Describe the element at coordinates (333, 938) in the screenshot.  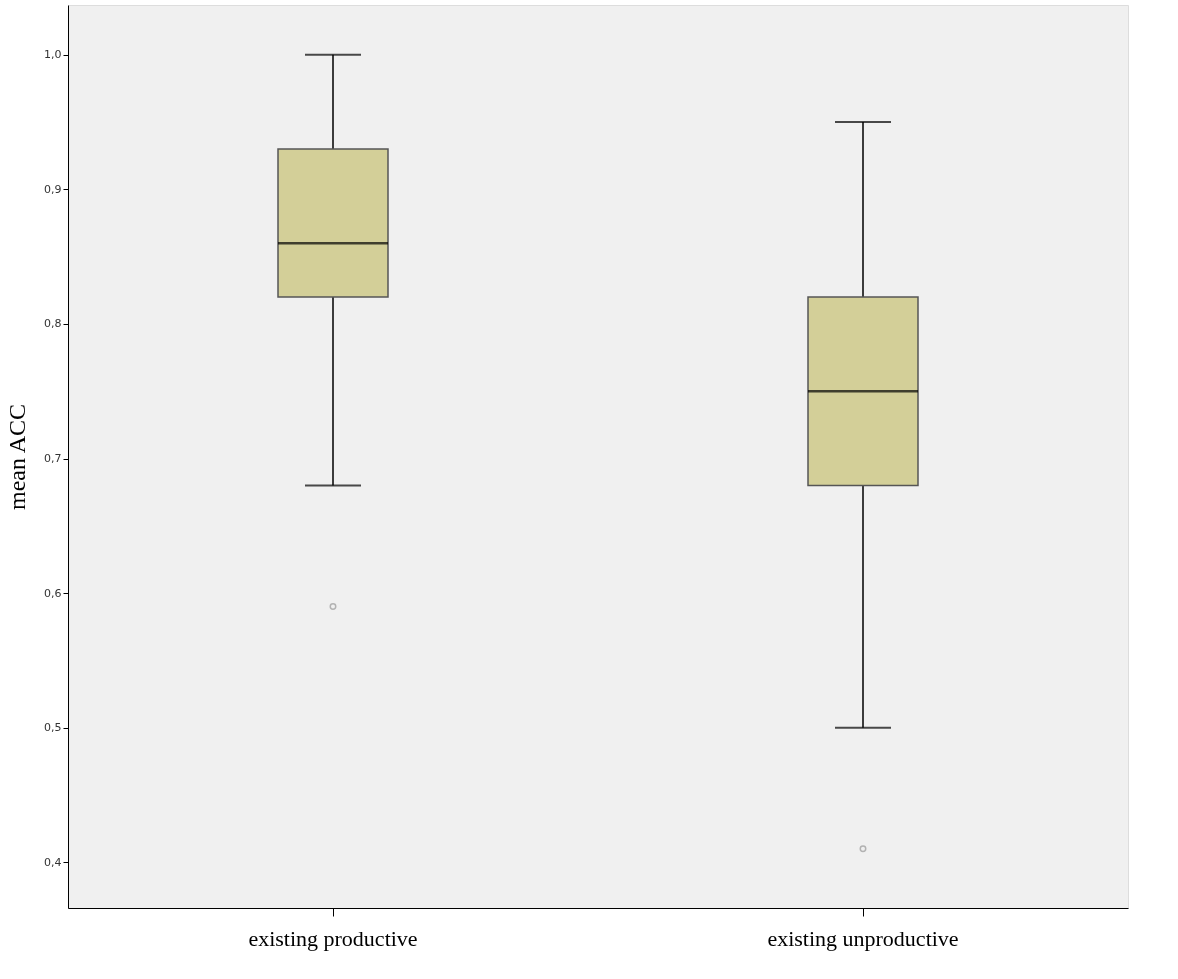
I see `x-tick-label: existing productive` at that location.